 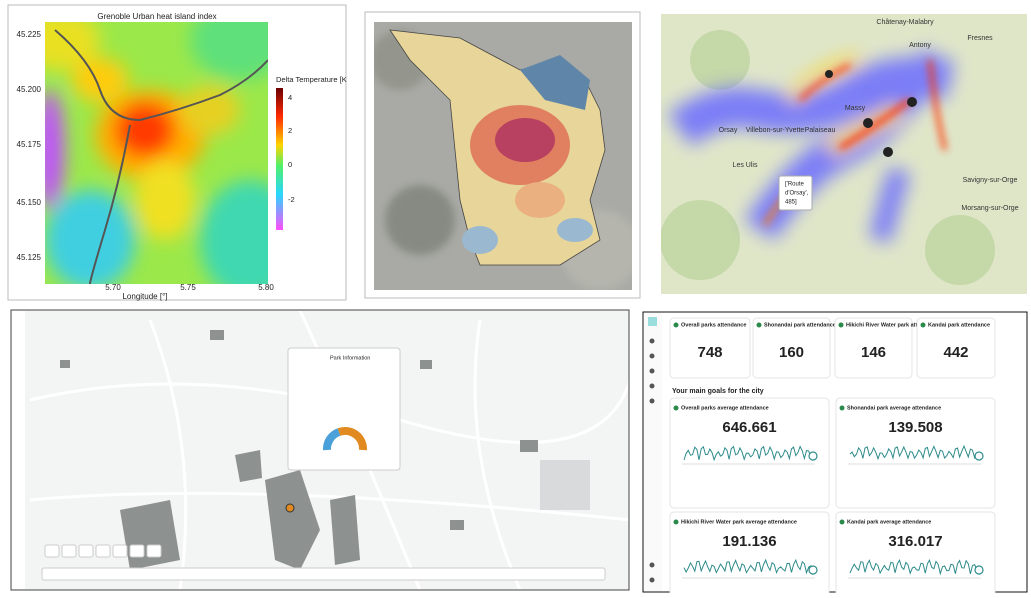 What do you see at coordinates (889, 522) in the screenshot?
I see `goal-label: Kandai park average attendance` at bounding box center [889, 522].